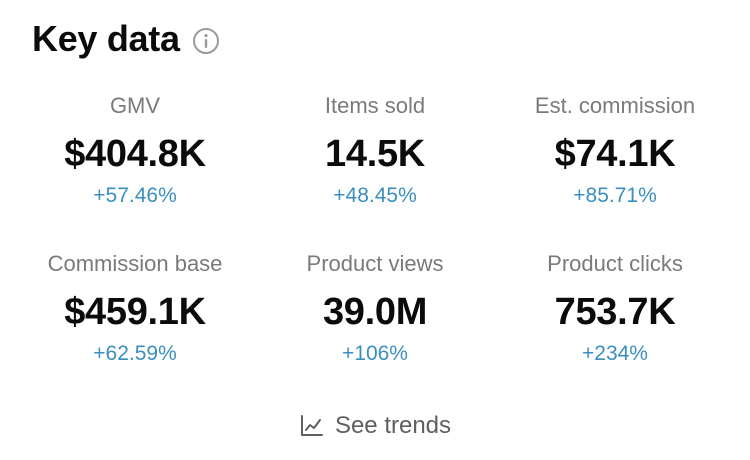 This screenshot has width=750, height=460. Describe the element at coordinates (615, 105) in the screenshot. I see `metric-label: Est. commission` at that location.